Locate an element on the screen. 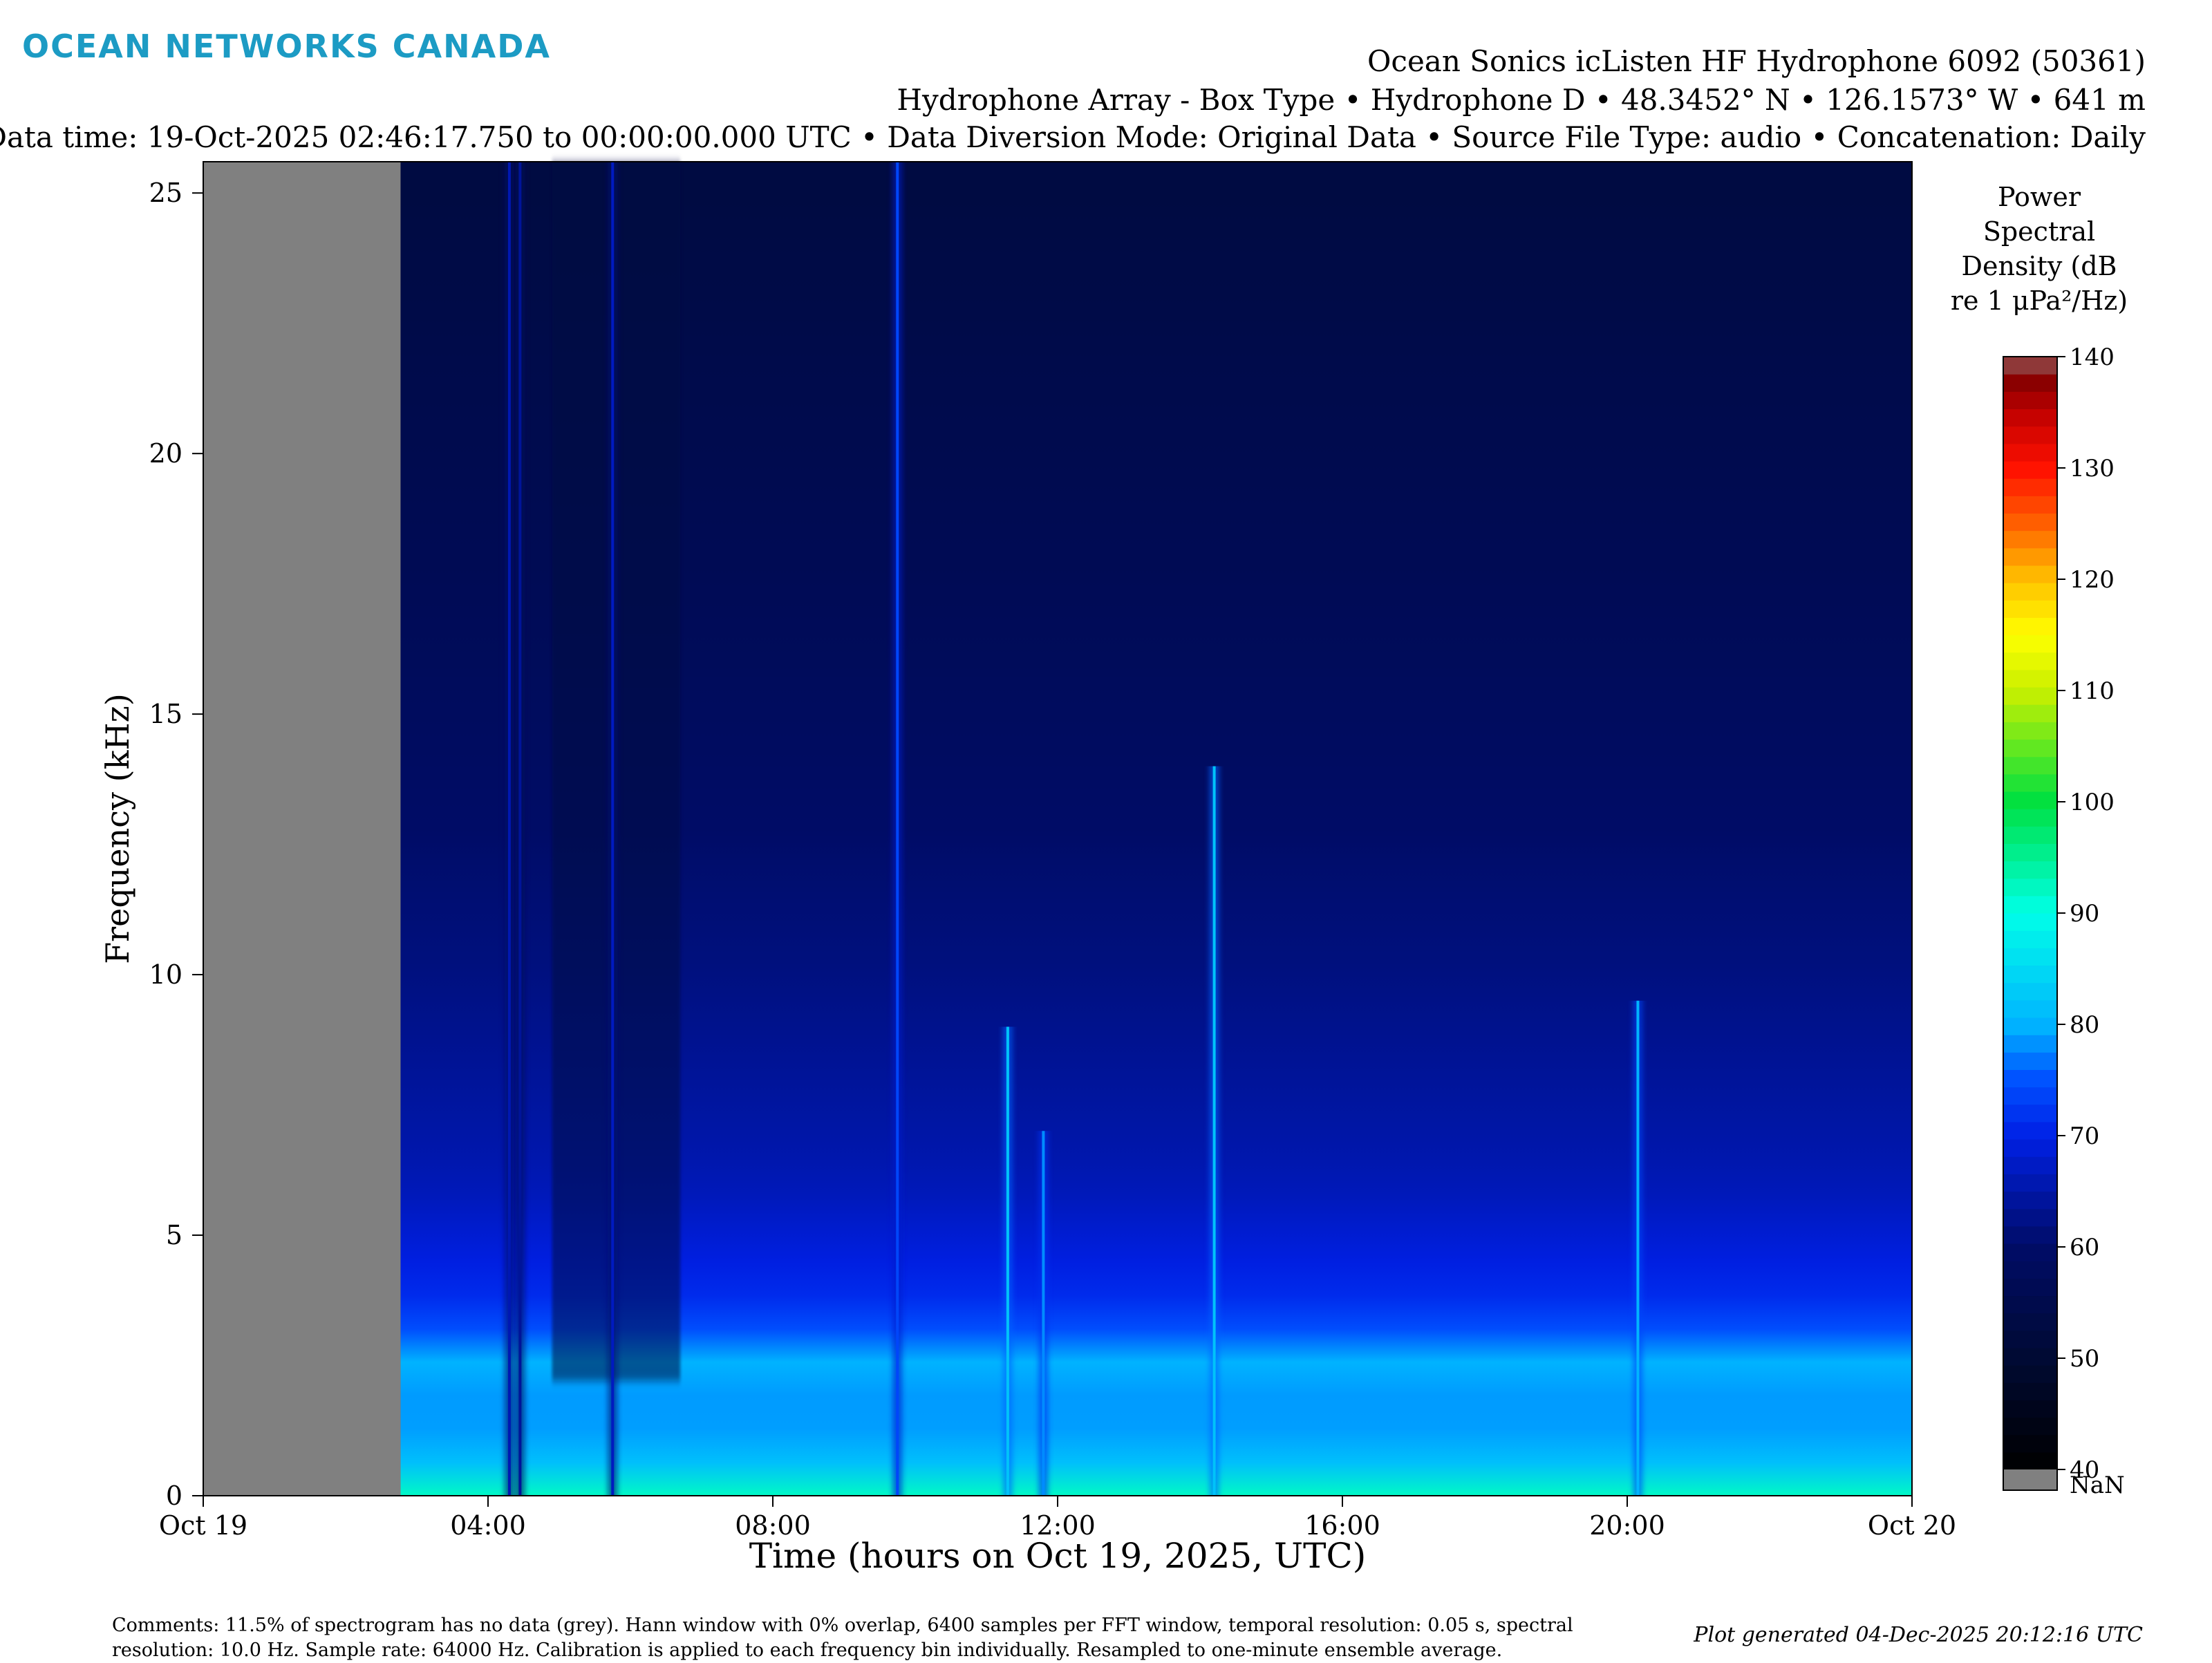 The height and width of the screenshot is (1663, 2212). colorbar-tick-label-2: 60 is located at coordinates (2084, 1247).